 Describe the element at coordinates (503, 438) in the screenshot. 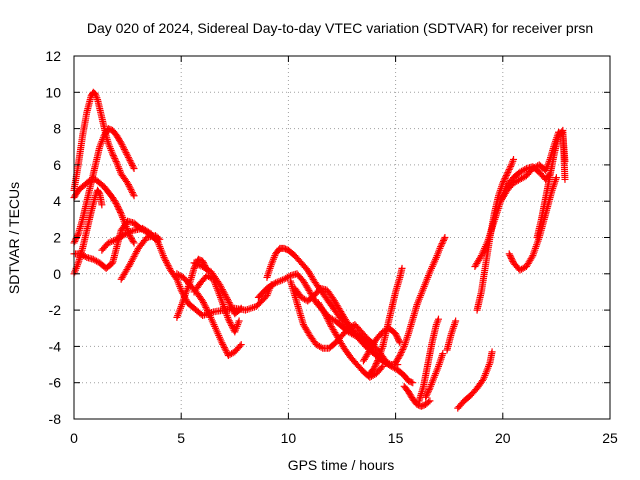

I see `x-tick-label: 20` at that location.